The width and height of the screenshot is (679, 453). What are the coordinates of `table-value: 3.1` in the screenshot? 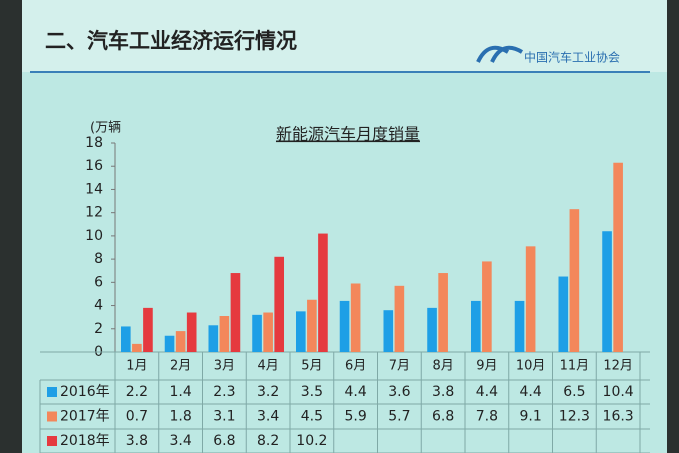 It's located at (224, 417).